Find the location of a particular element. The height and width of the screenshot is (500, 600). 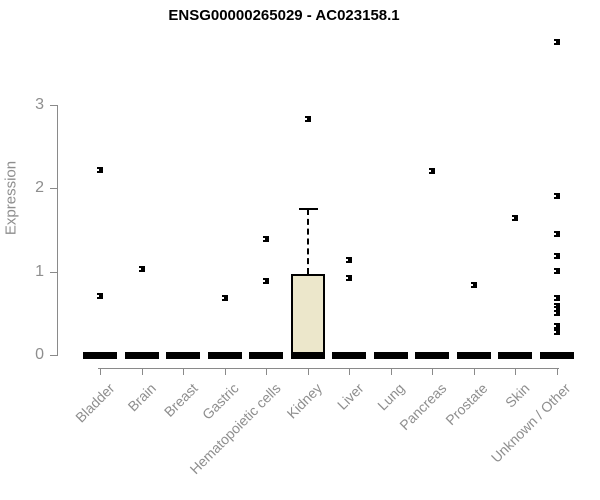

y-tick-label: 3 is located at coordinates (39, 104).